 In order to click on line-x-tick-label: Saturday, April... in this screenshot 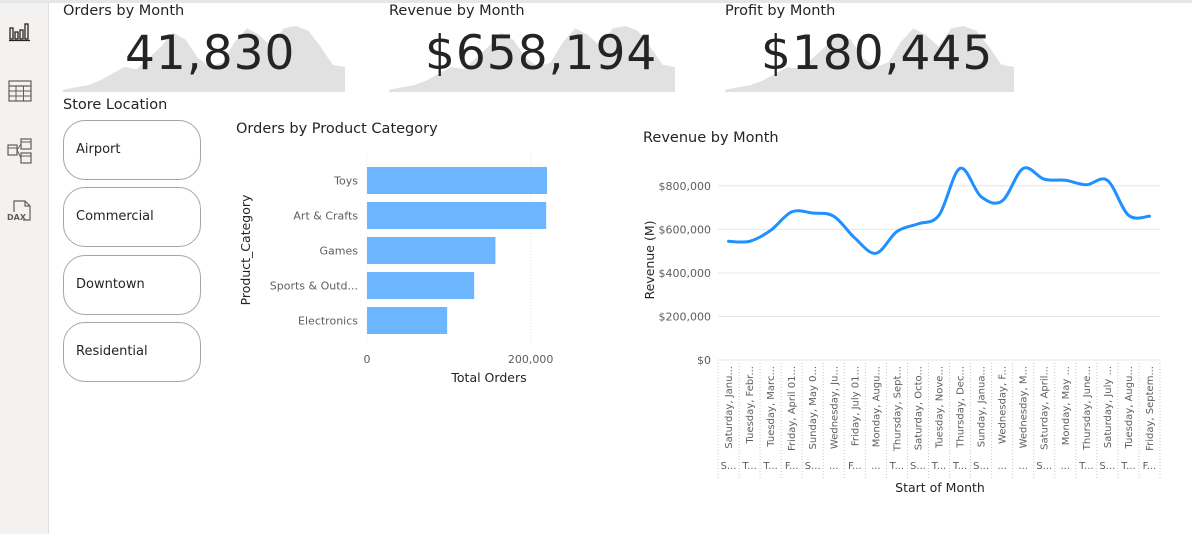, I will do `click(1045, 408)`.